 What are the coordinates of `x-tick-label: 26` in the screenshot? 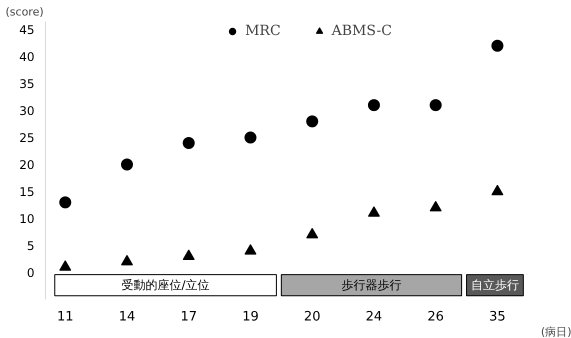 It's located at (435, 317).